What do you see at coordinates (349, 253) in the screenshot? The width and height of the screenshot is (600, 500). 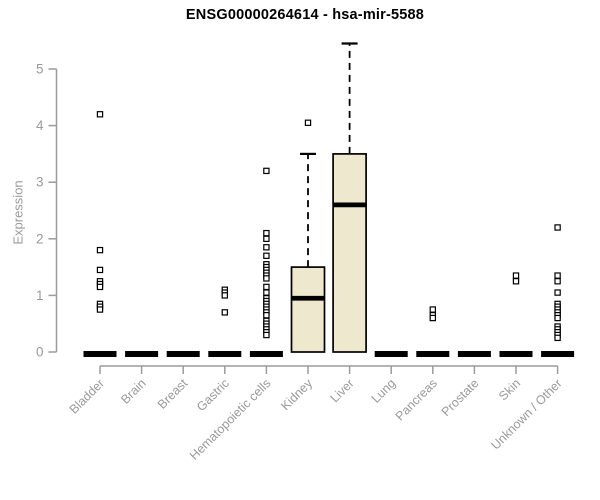 I see `box-liver` at bounding box center [349, 253].